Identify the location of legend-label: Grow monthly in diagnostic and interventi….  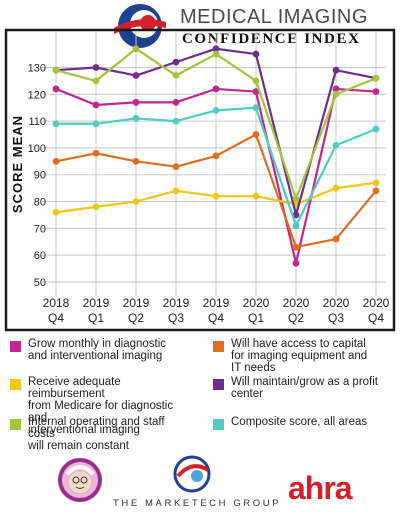
(97, 350).